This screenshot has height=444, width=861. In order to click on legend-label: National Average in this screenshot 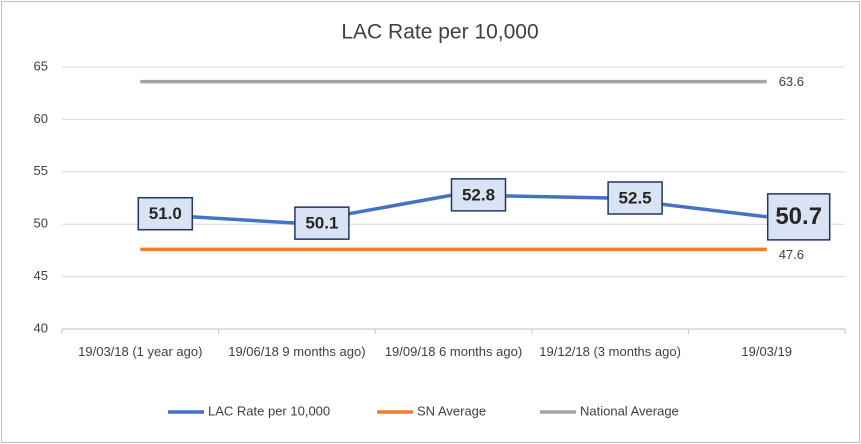, I will do `click(629, 410)`.